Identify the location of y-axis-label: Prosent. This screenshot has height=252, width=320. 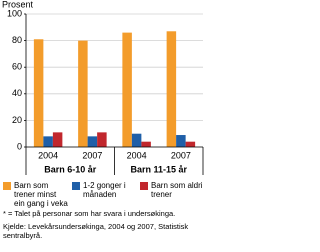
(18, 4).